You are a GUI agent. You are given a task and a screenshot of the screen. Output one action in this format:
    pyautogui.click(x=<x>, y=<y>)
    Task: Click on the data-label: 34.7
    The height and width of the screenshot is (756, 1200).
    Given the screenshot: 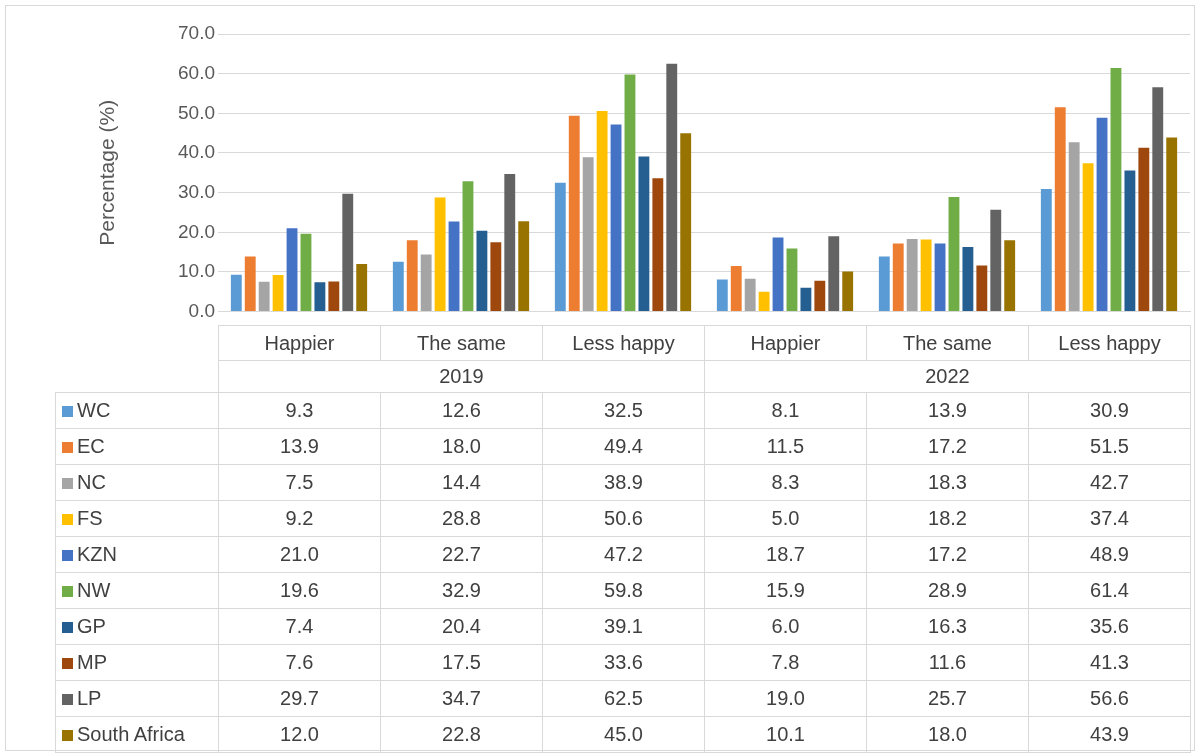 What is the action you would take?
    pyautogui.click(x=461, y=698)
    